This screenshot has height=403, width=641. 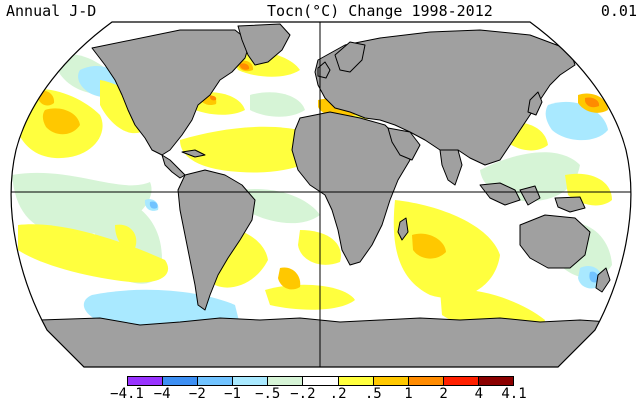 I want to click on antarctica, so click(x=325, y=342).